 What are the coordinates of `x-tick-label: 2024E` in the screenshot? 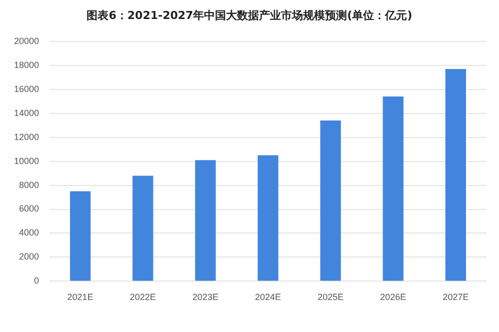 It's located at (268, 297).